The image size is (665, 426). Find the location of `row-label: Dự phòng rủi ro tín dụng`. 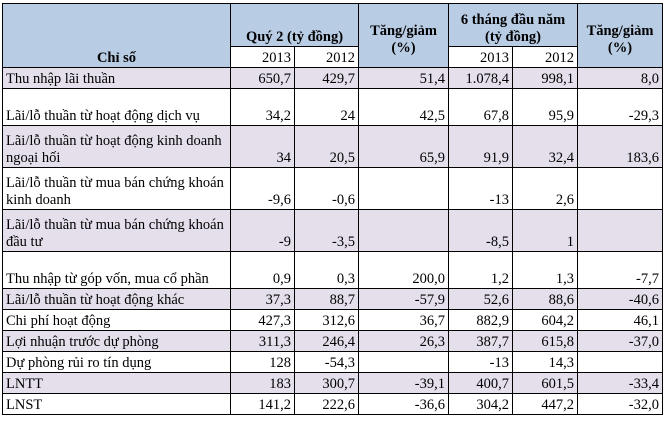

row-label: Dự phòng rủi ro tín dụng is located at coordinates (116, 362).